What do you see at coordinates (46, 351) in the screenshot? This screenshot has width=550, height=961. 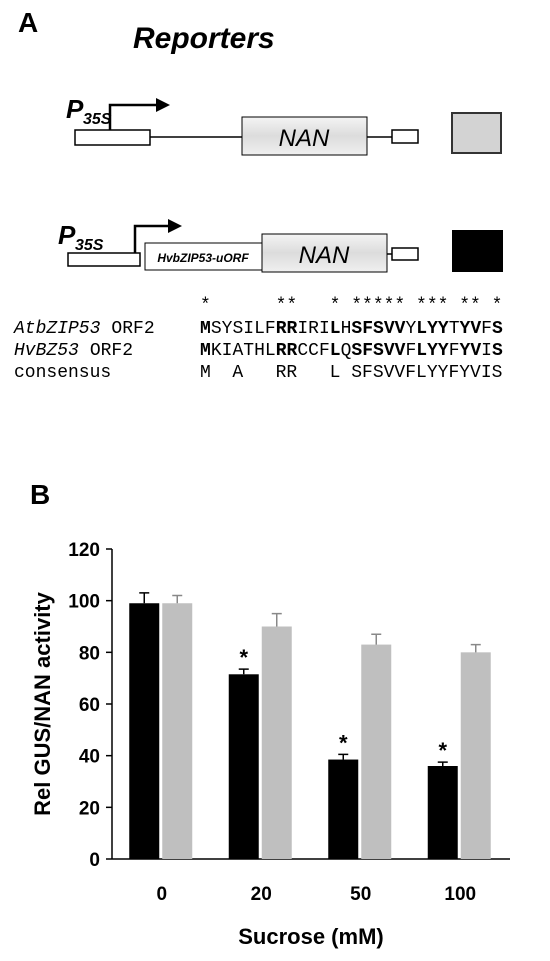 I see `seq-name: HvBZ53` at bounding box center [46, 351].